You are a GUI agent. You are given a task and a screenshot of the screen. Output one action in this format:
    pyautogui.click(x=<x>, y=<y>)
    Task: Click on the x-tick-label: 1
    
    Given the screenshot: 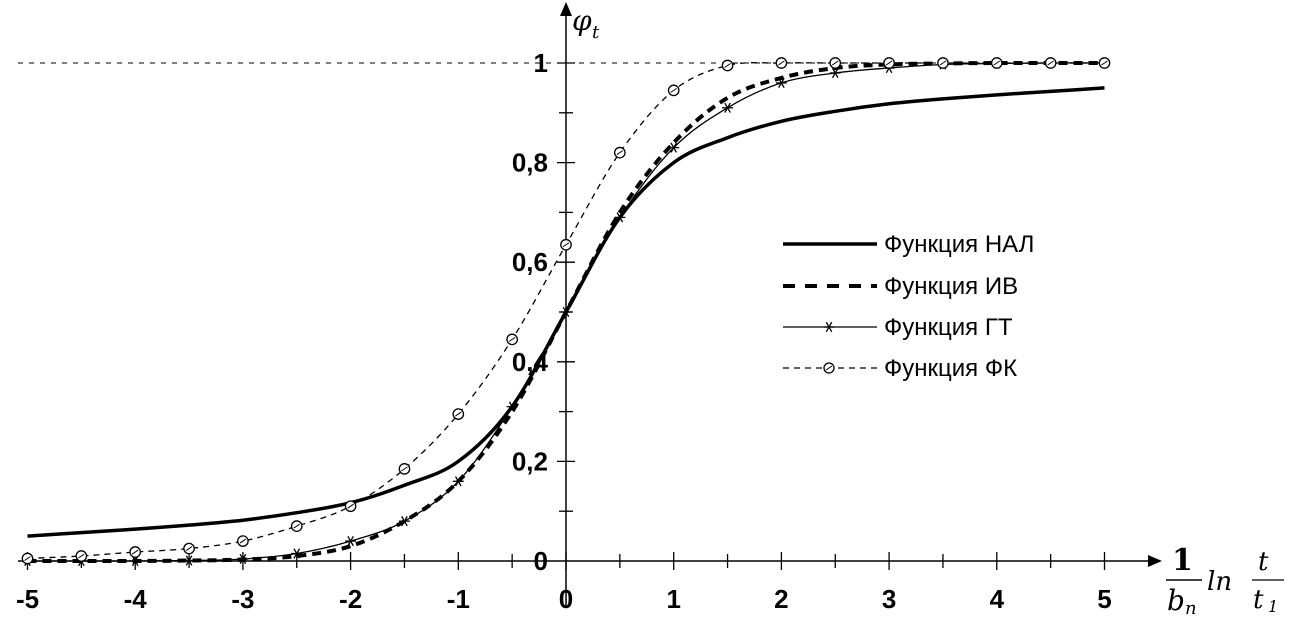 What is the action you would take?
    pyautogui.click(x=673, y=599)
    